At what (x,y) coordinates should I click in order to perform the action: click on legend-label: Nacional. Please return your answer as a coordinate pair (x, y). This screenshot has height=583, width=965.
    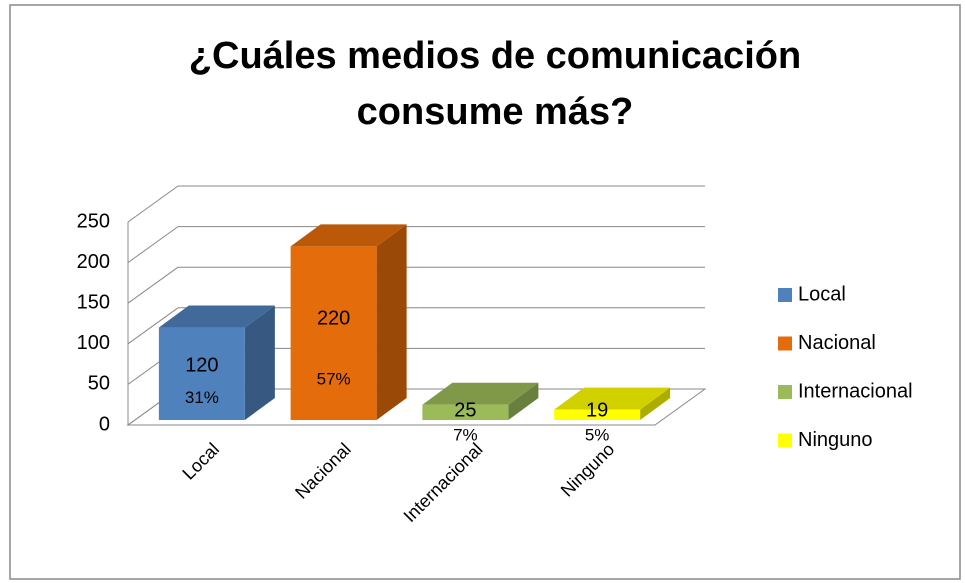
    Looking at the image, I should click on (837, 343).